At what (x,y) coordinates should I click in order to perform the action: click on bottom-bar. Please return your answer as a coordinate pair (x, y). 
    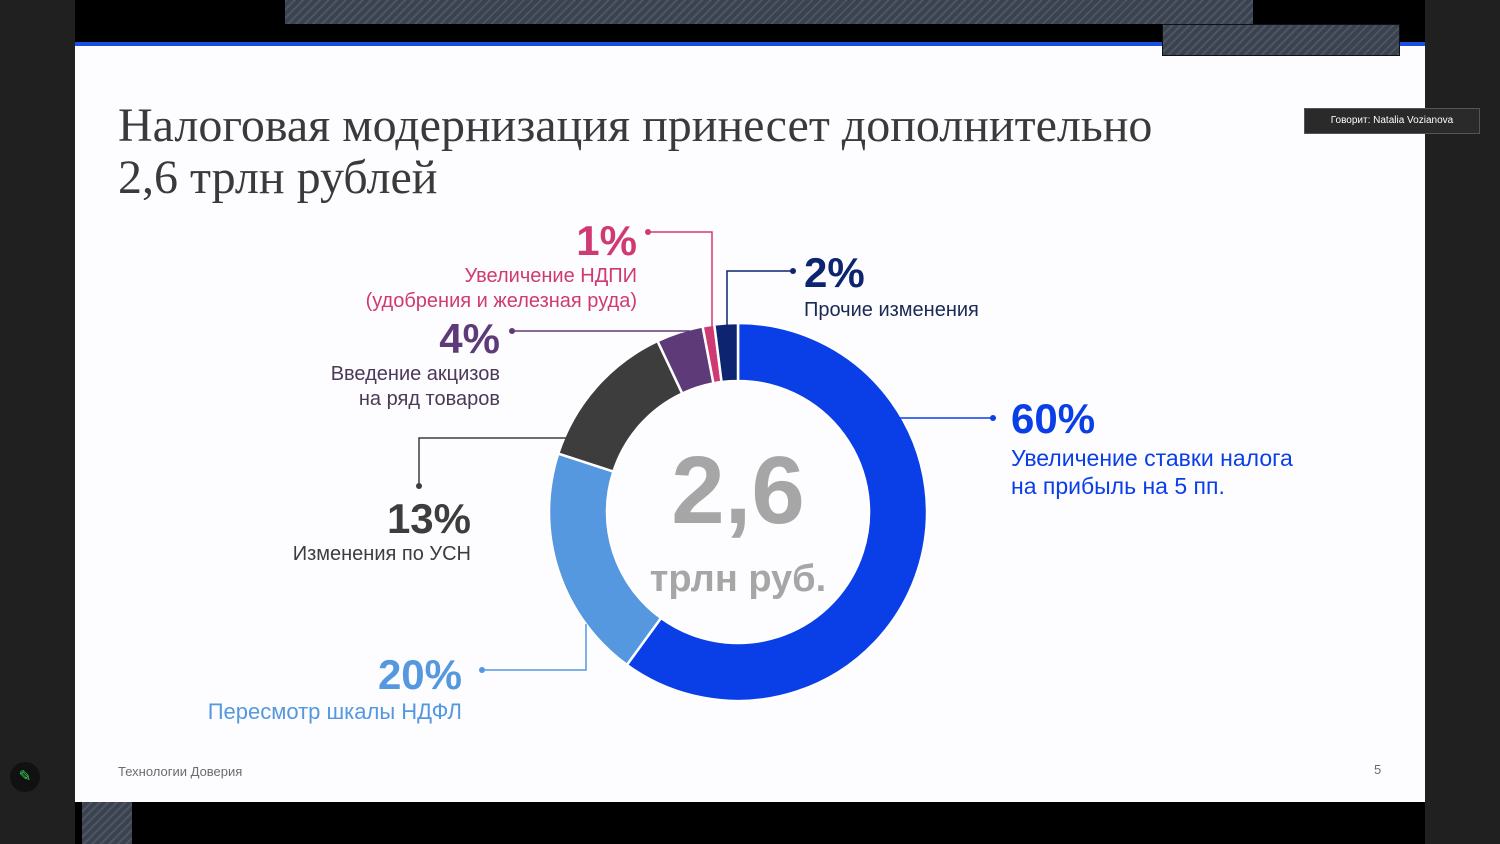
    Looking at the image, I should click on (750, 823).